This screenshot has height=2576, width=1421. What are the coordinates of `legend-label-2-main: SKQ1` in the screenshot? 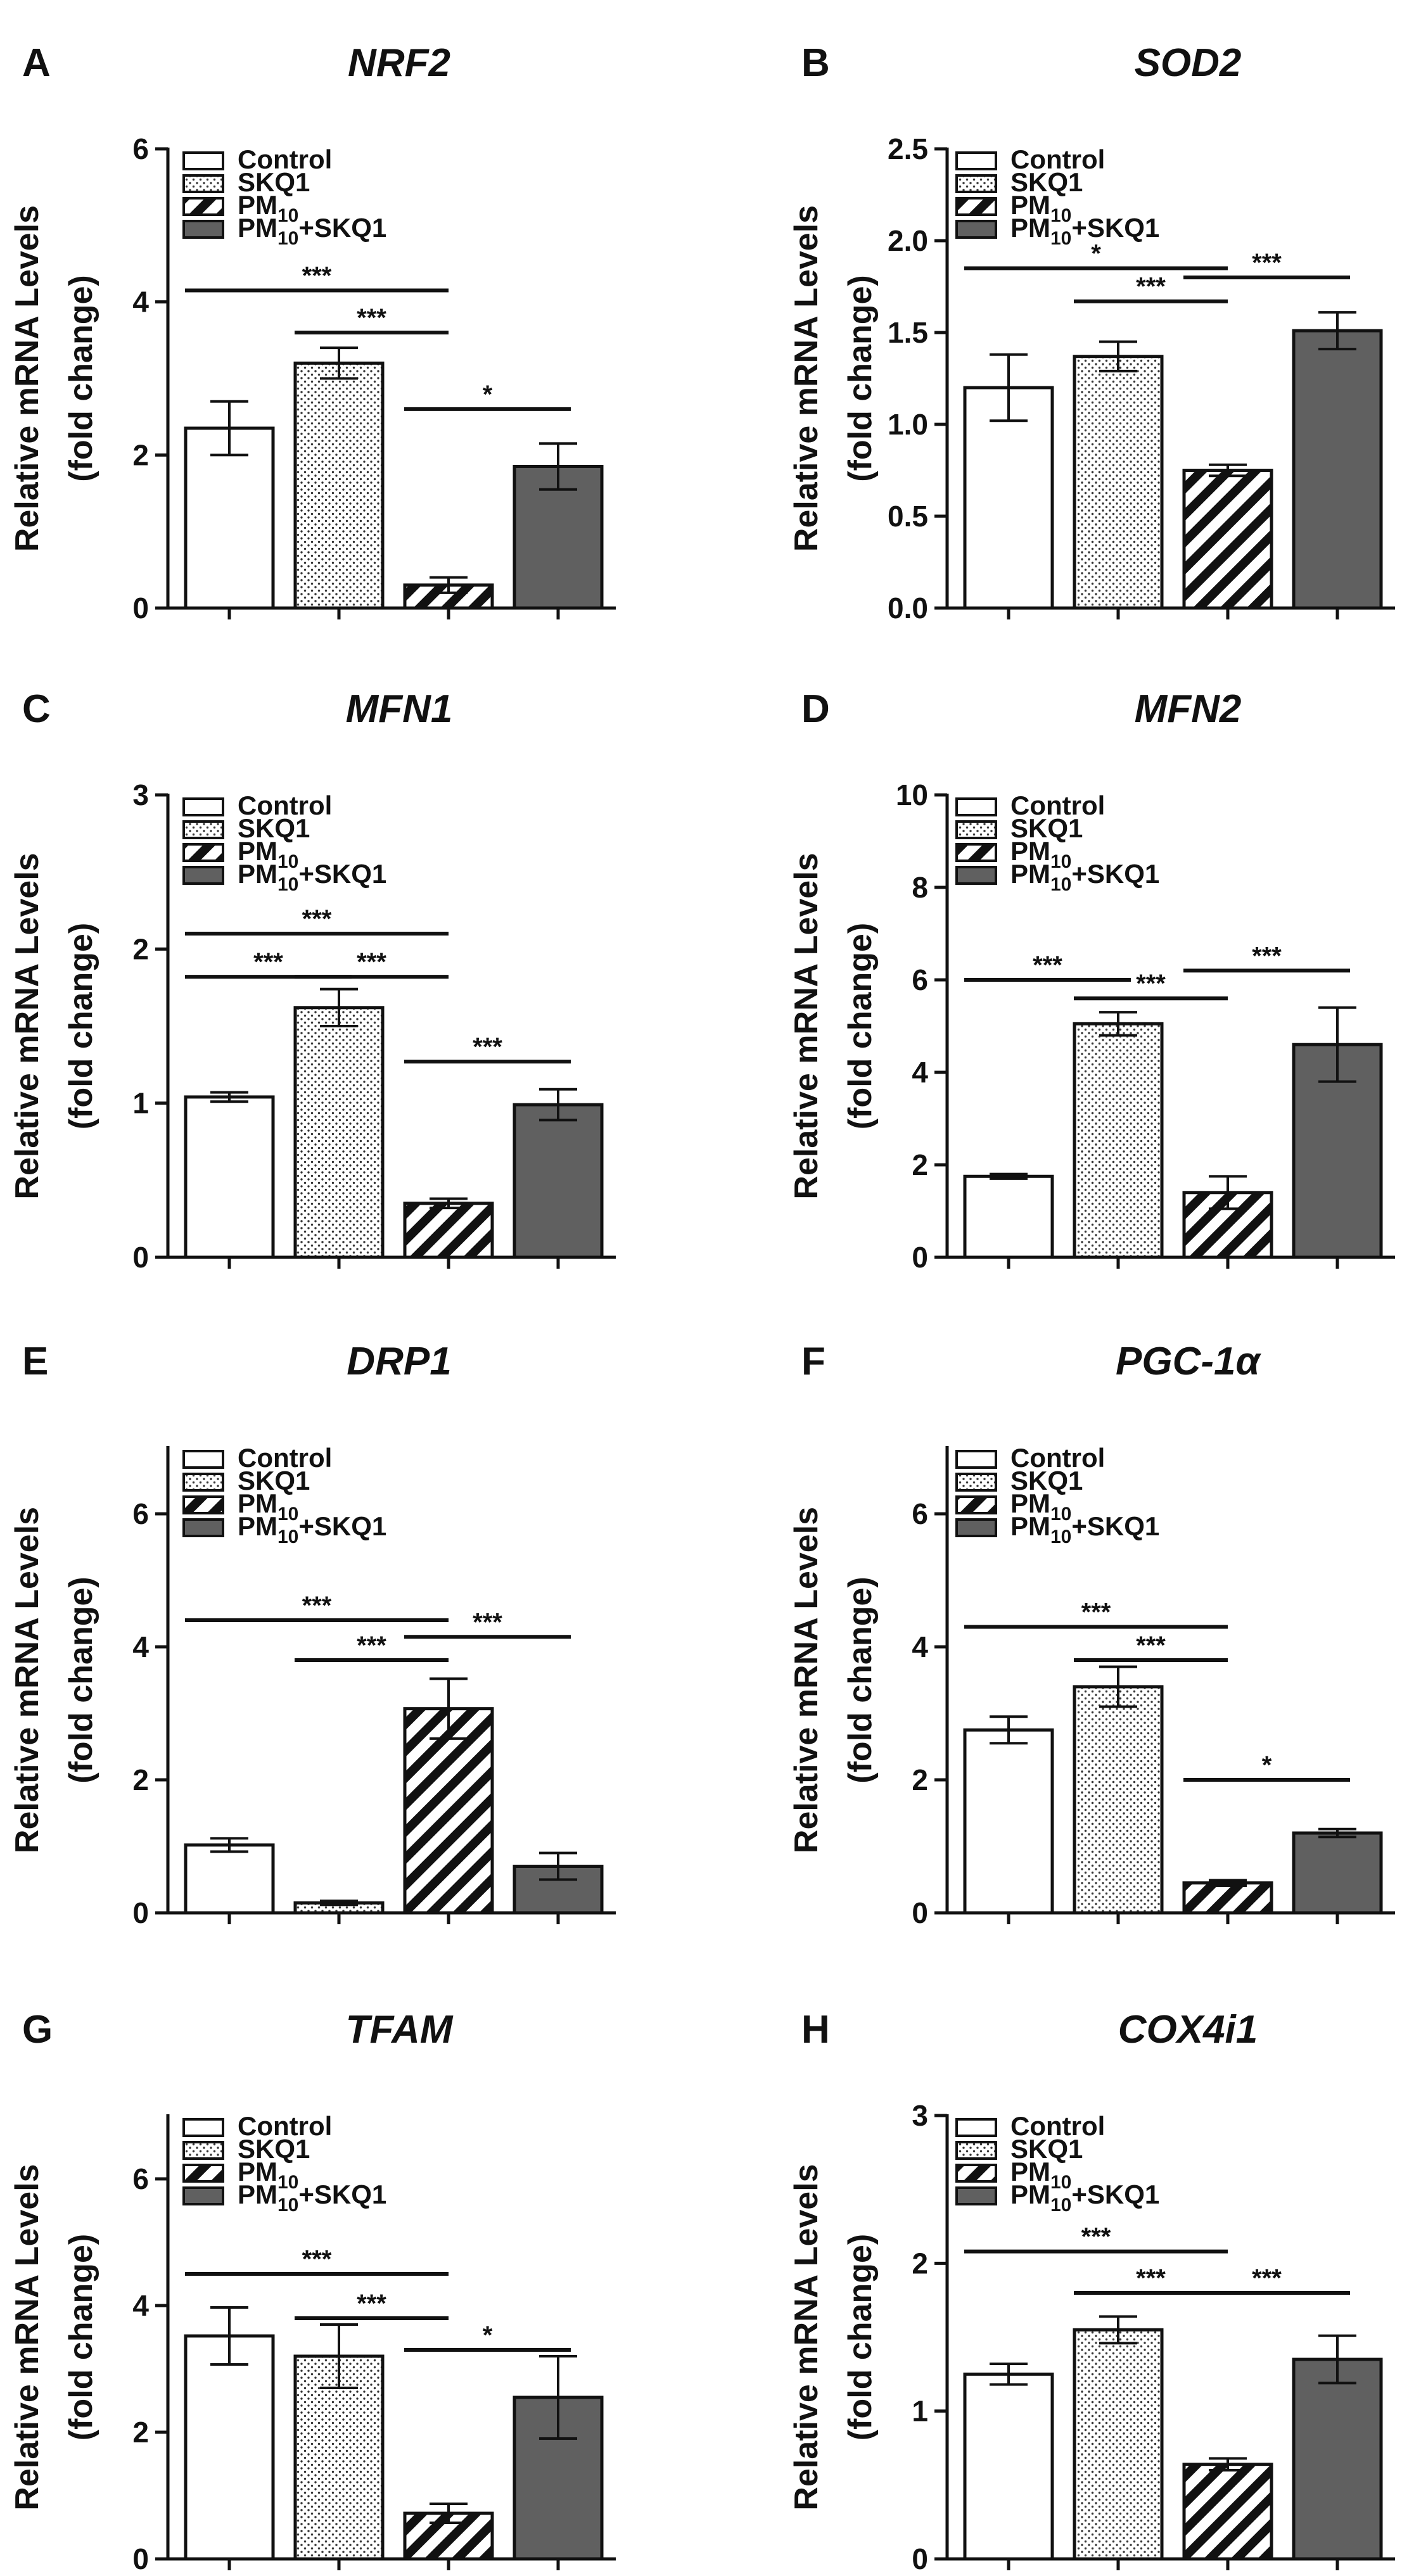 It's located at (274, 2149).